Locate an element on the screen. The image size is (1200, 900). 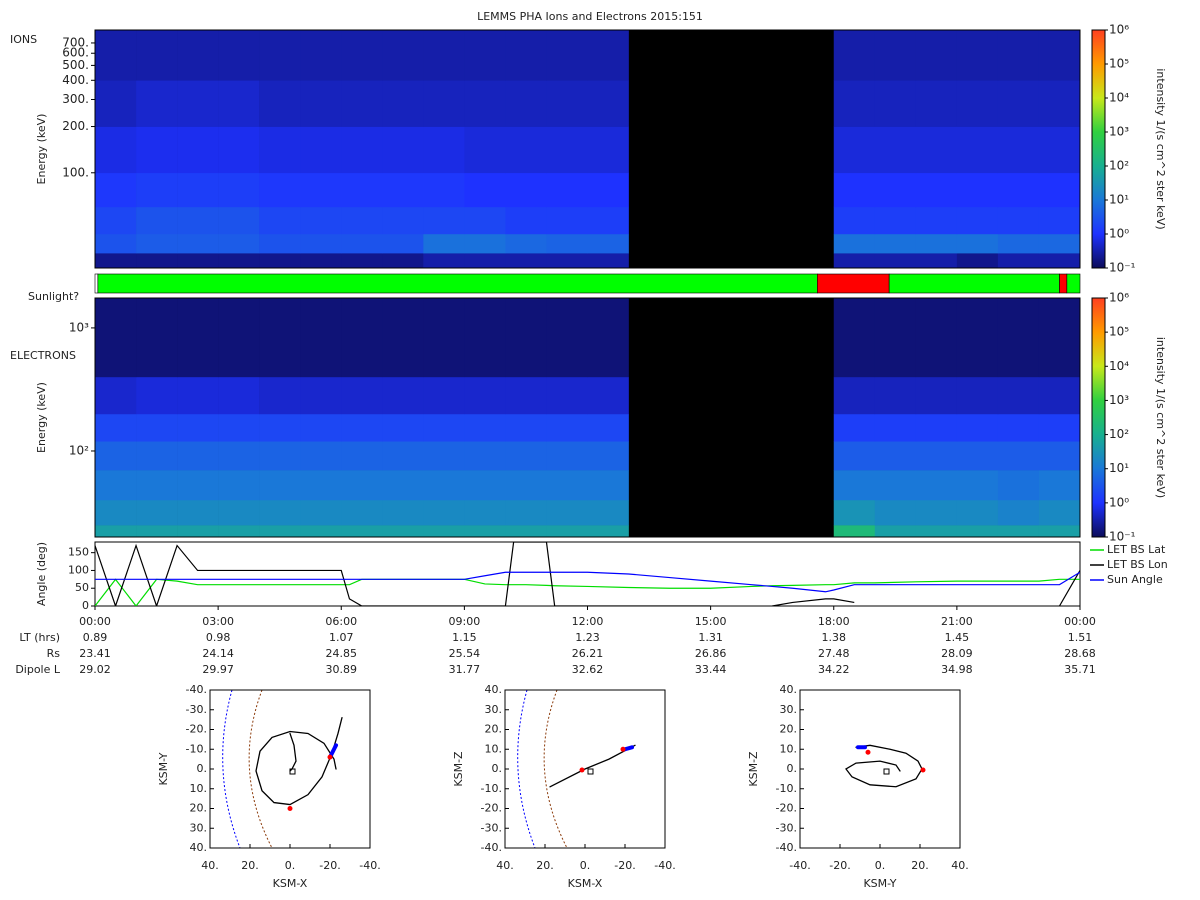
legend-label: LET BS Lon is located at coordinates (1137, 564).